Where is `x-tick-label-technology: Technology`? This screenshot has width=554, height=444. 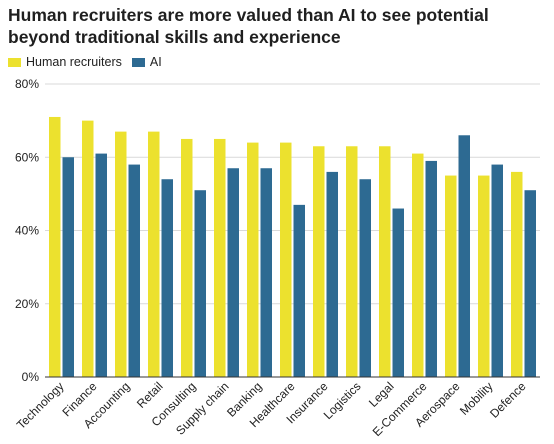
x-tick-label-technology: Technology is located at coordinates (40, 405).